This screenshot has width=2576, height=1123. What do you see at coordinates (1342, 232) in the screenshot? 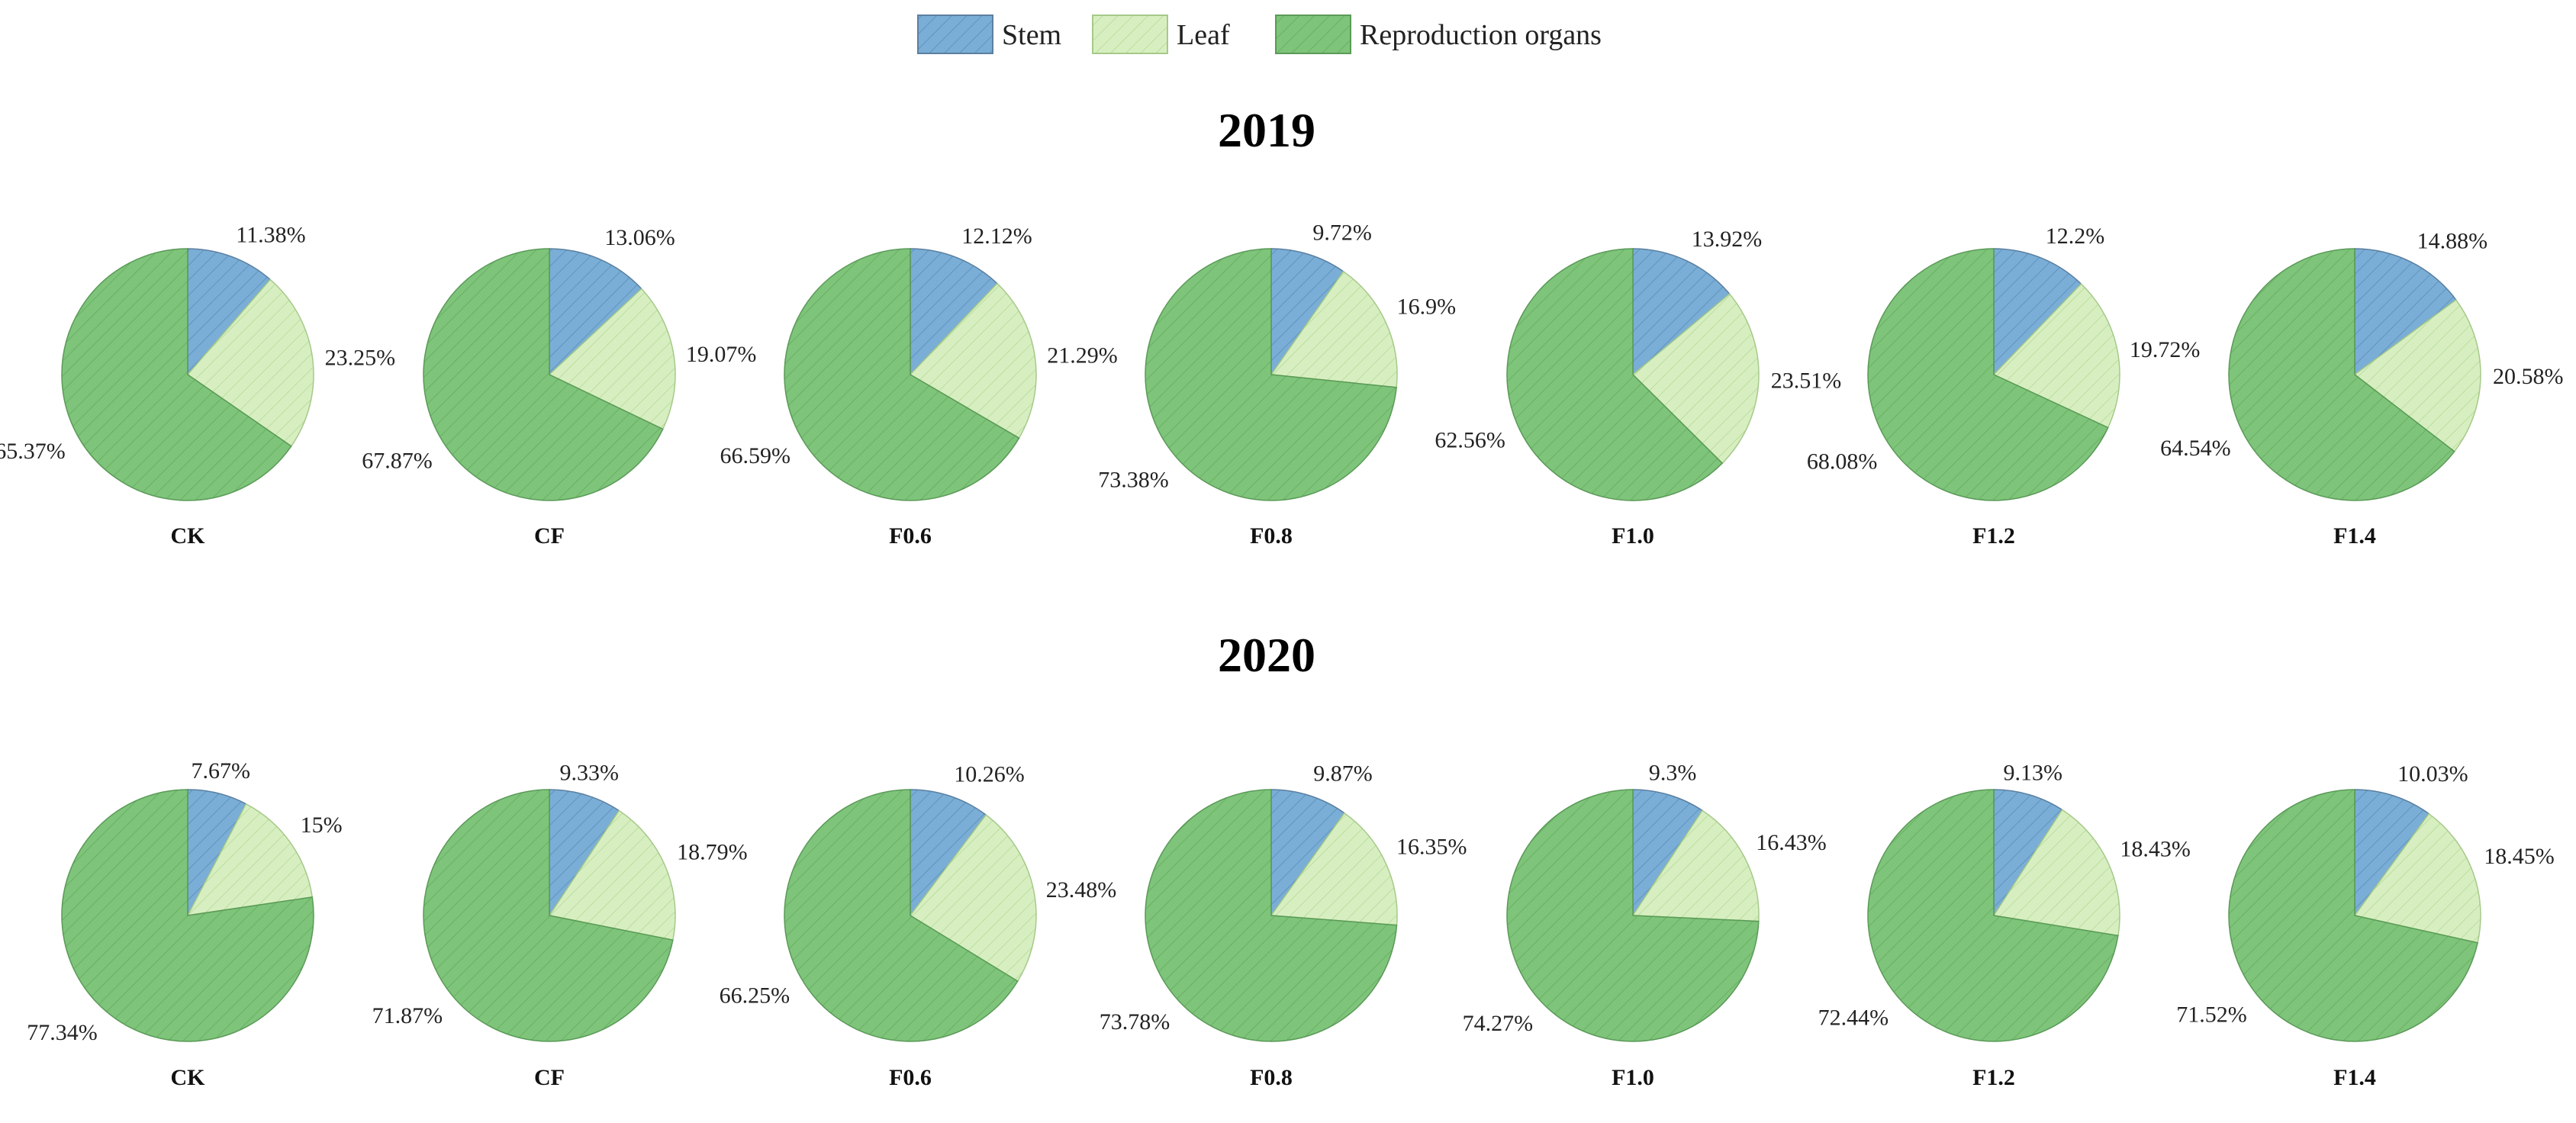
I see `data-label-stem: 9.72%` at bounding box center [1342, 232].